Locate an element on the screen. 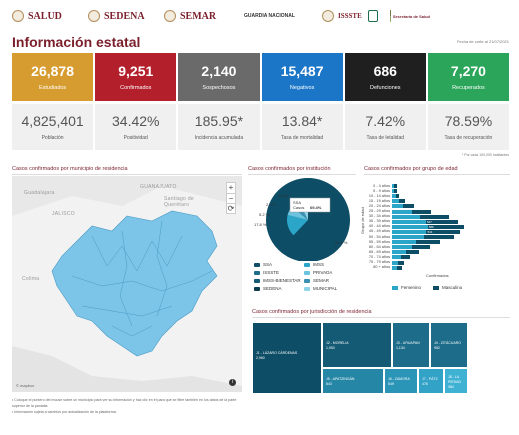 The width and height of the screenshot is (519, 435). treemap-tile-patzcuaro: J7 - PÁTZ 476 is located at coordinates (431, 381).